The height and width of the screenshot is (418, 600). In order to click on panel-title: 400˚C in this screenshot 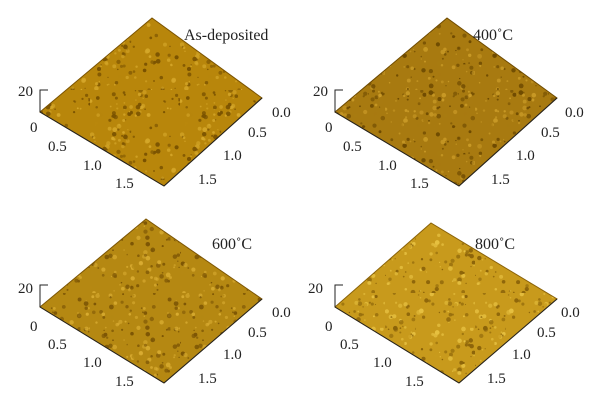, I will do `click(493, 35)`.